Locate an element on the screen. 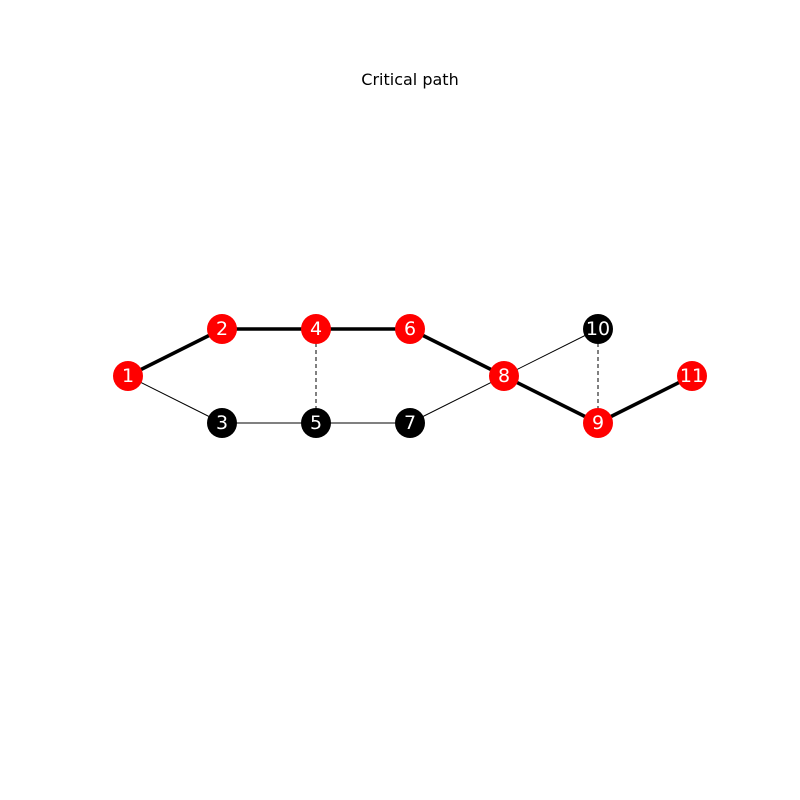  node-label: 4 is located at coordinates (316, 329).